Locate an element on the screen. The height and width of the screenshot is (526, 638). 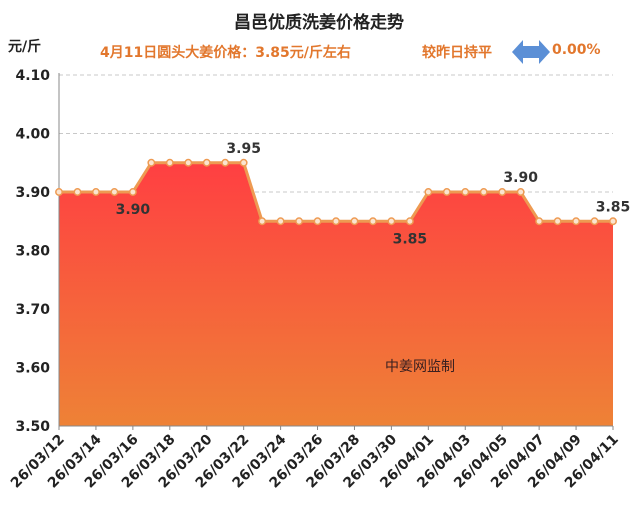
y-tick-label: 4.00 is located at coordinates (32, 135).